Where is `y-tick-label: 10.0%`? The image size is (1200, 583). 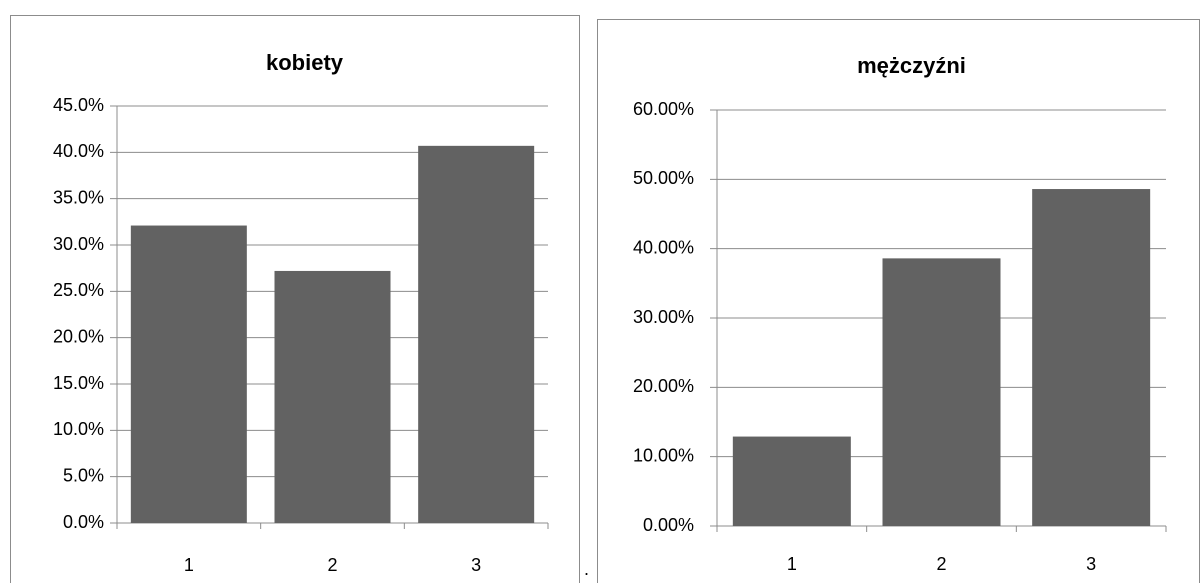 y-tick-label: 10.0% is located at coordinates (78, 429).